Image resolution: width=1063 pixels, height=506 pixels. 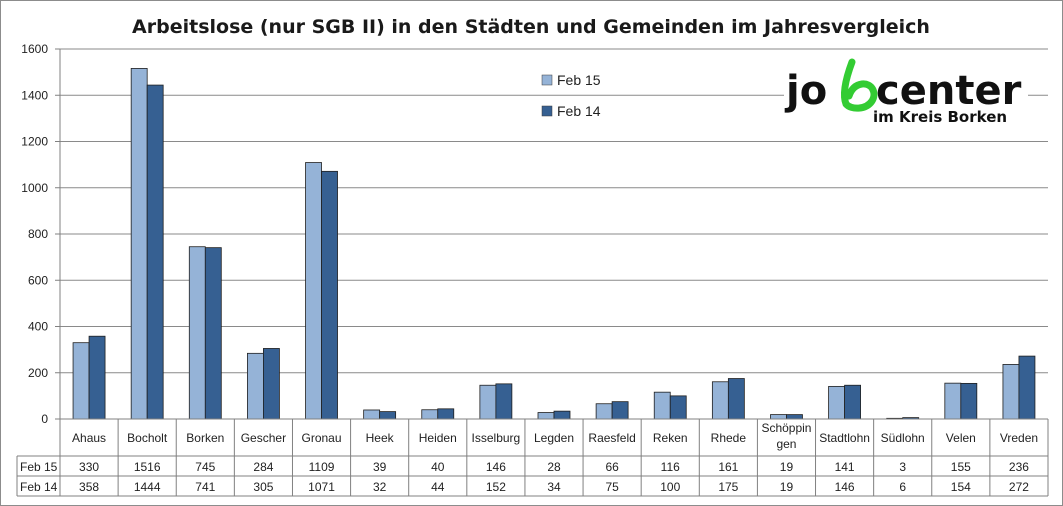 I want to click on y-axis-ticks: 0 200 400 600 800 1000 1200 1400 1600, so click(x=40, y=234).